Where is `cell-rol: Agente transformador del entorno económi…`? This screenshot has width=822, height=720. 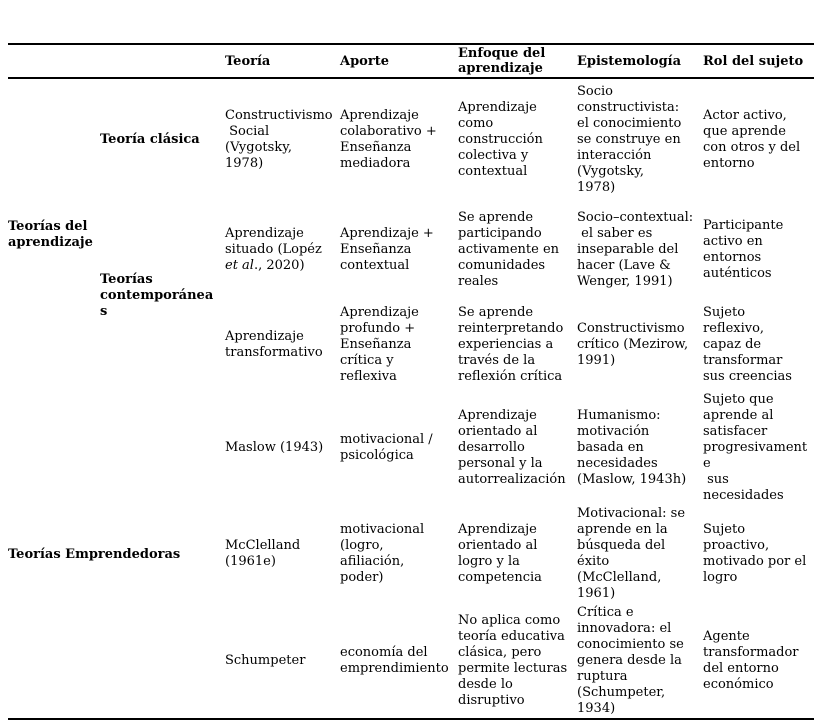 cell-rol: Agente transformador del entorno económi… is located at coordinates (751, 660).